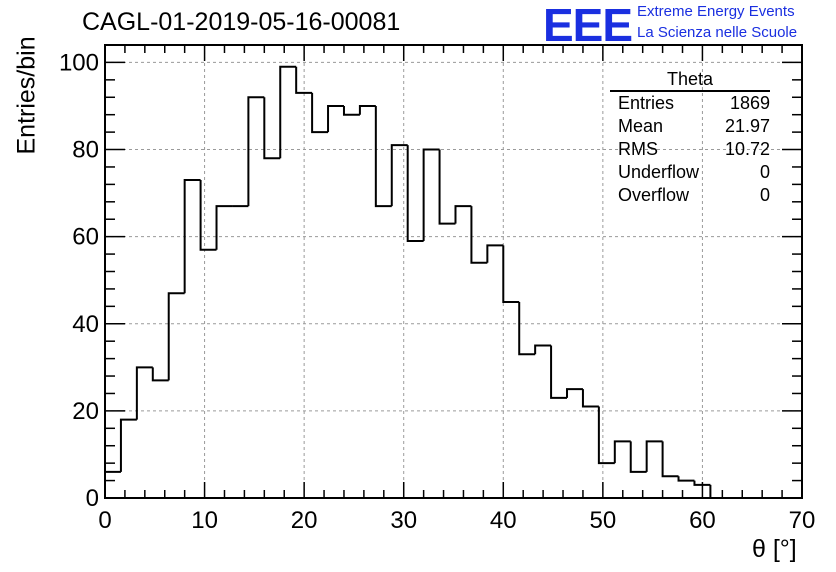 This screenshot has width=836, height=572. What do you see at coordinates (646, 103) in the screenshot?
I see `stats-label: Entries` at bounding box center [646, 103].